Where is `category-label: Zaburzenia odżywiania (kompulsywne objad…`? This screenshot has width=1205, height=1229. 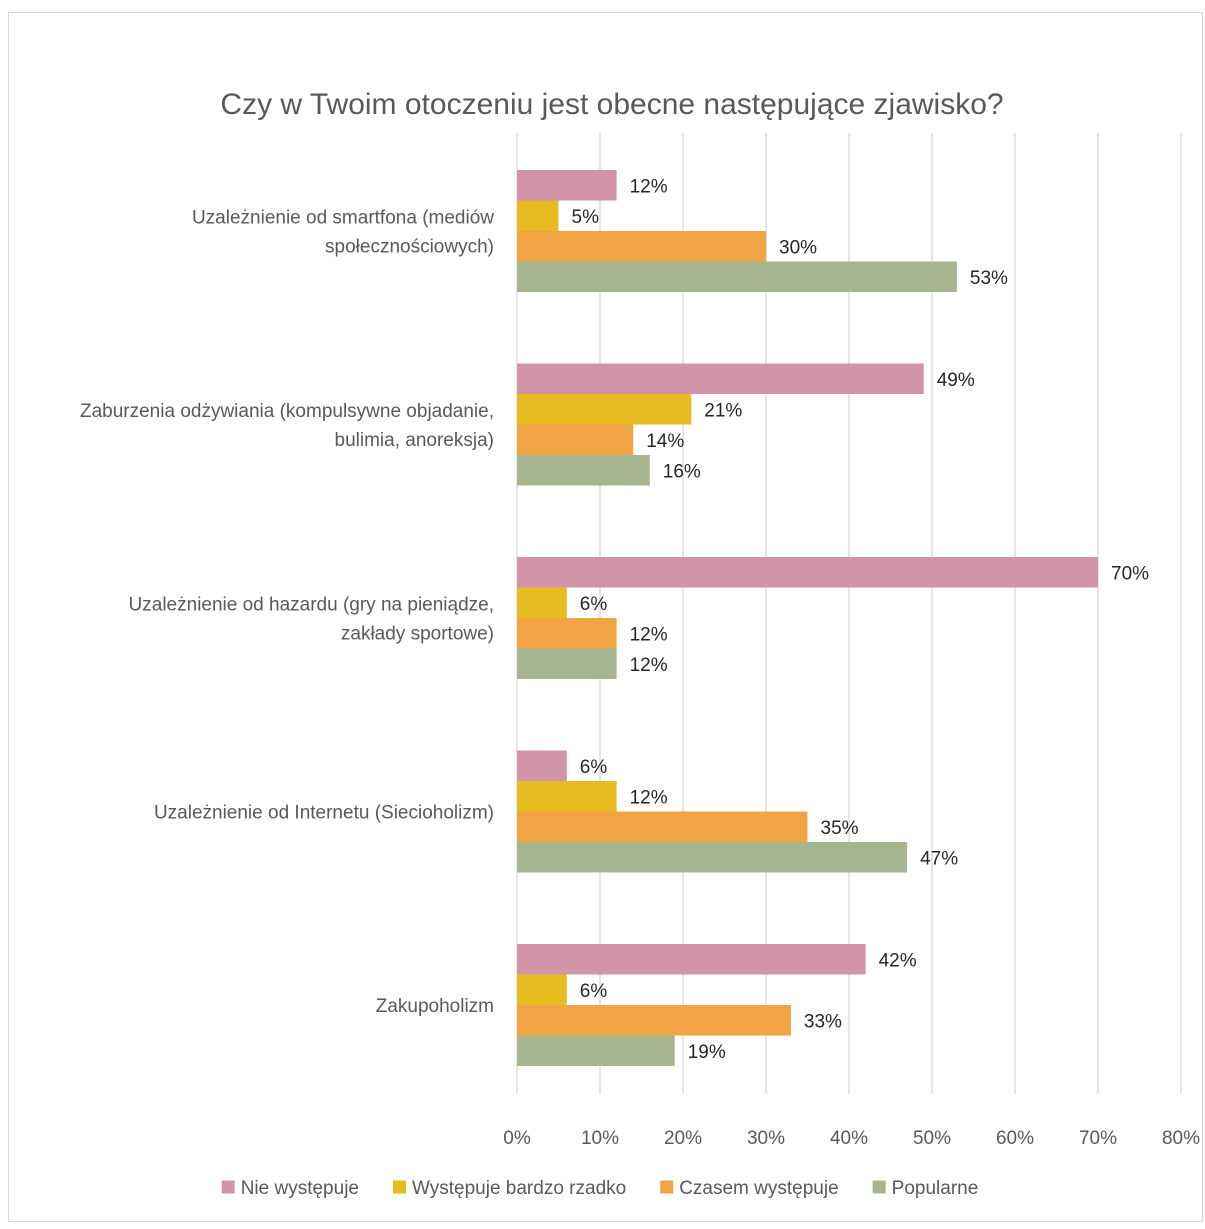
category-label: Zaburzenia odżywiania (kompulsywne objad… is located at coordinates (287, 426).